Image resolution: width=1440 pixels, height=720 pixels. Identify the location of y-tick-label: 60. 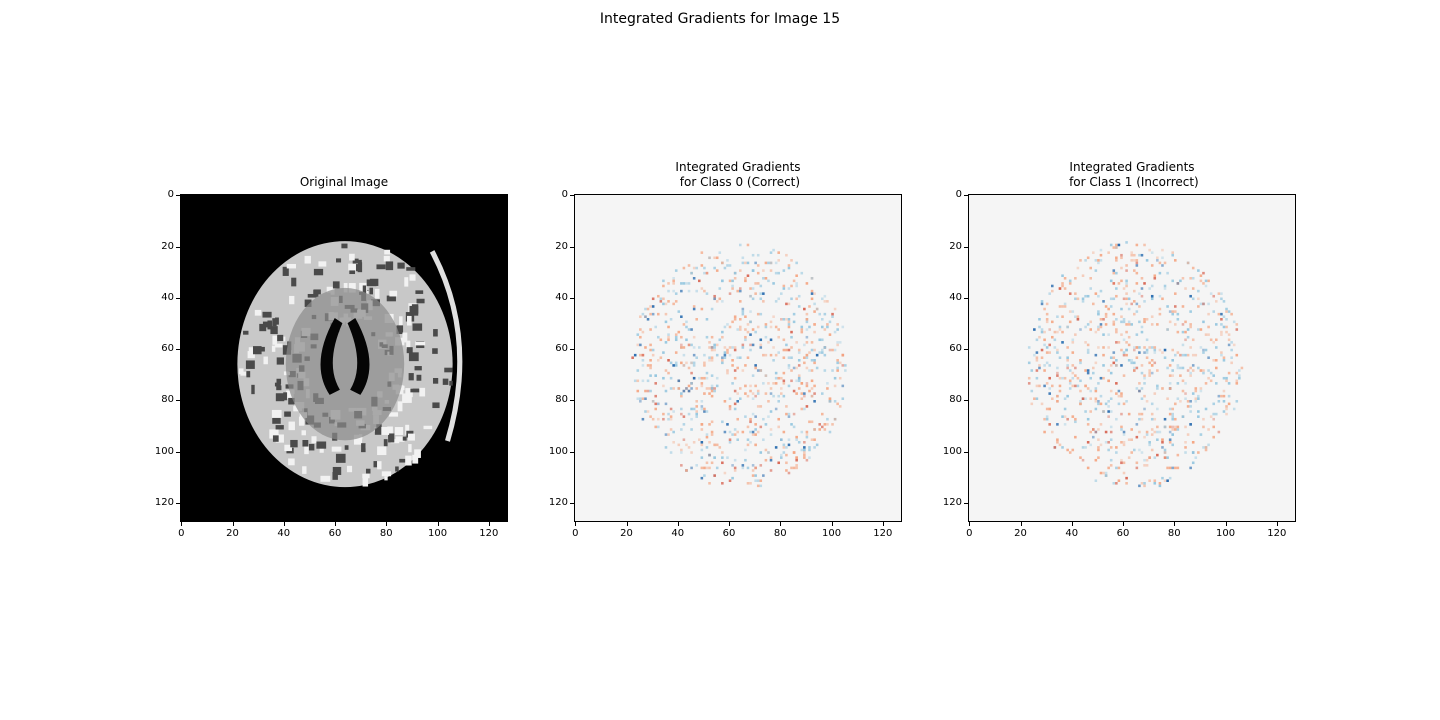
(955, 349).